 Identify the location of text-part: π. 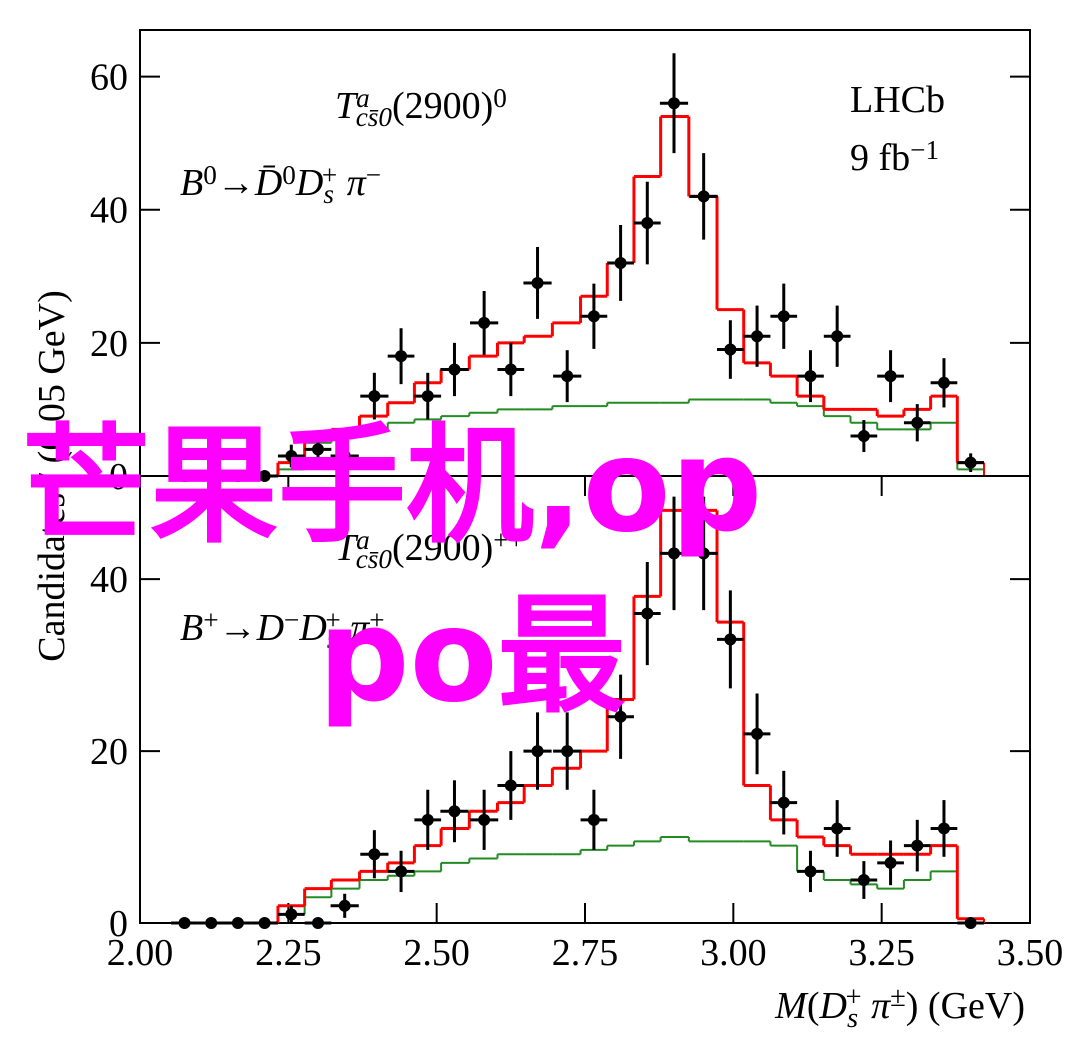
(352, 183).